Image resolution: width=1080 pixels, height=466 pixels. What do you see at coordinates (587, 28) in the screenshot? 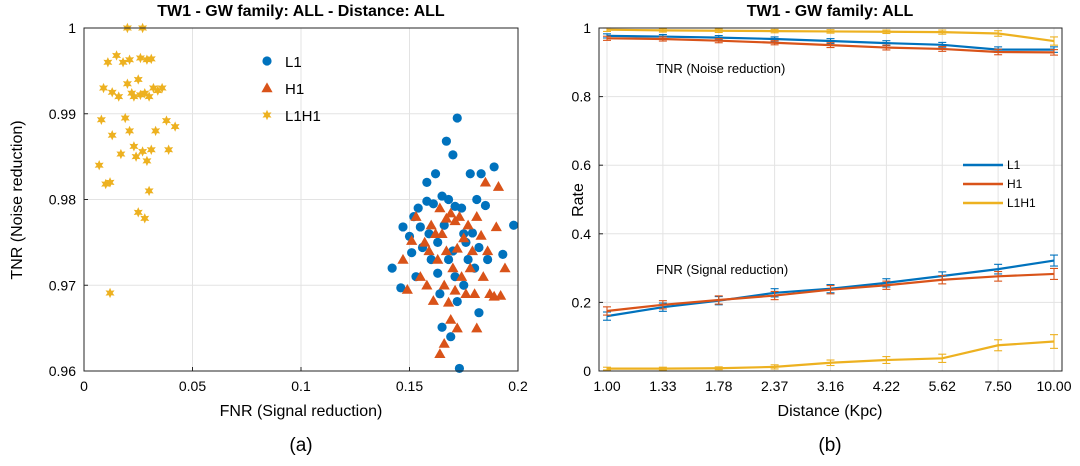
I see `line-y-tick-label: 1` at bounding box center [587, 28].